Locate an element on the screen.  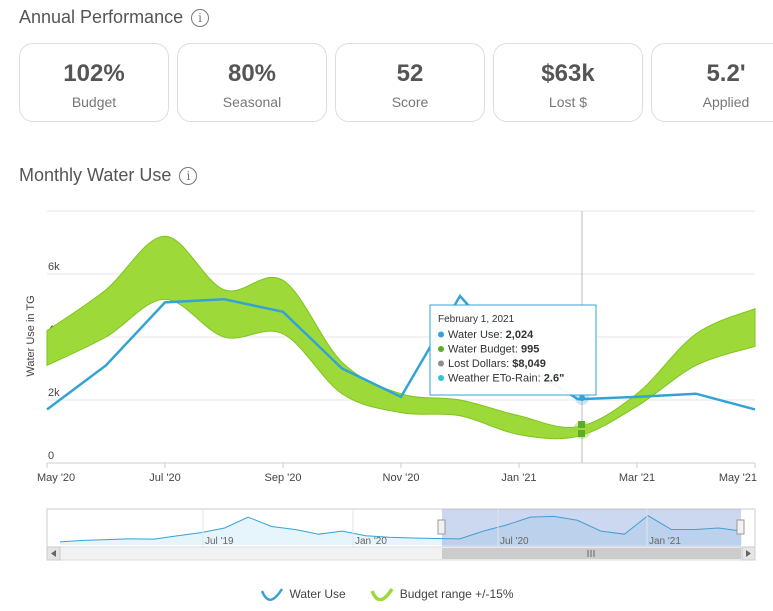
y-tick-label: 4k is located at coordinates (54, 330).